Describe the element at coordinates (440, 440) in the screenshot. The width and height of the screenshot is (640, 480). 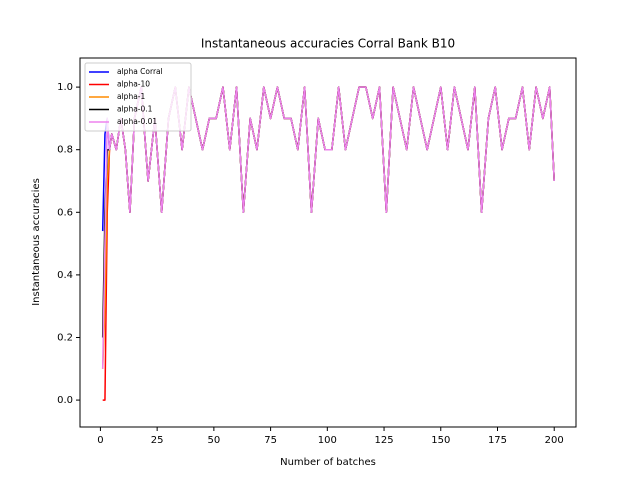
I see `x-tick-label: 150` at that location.